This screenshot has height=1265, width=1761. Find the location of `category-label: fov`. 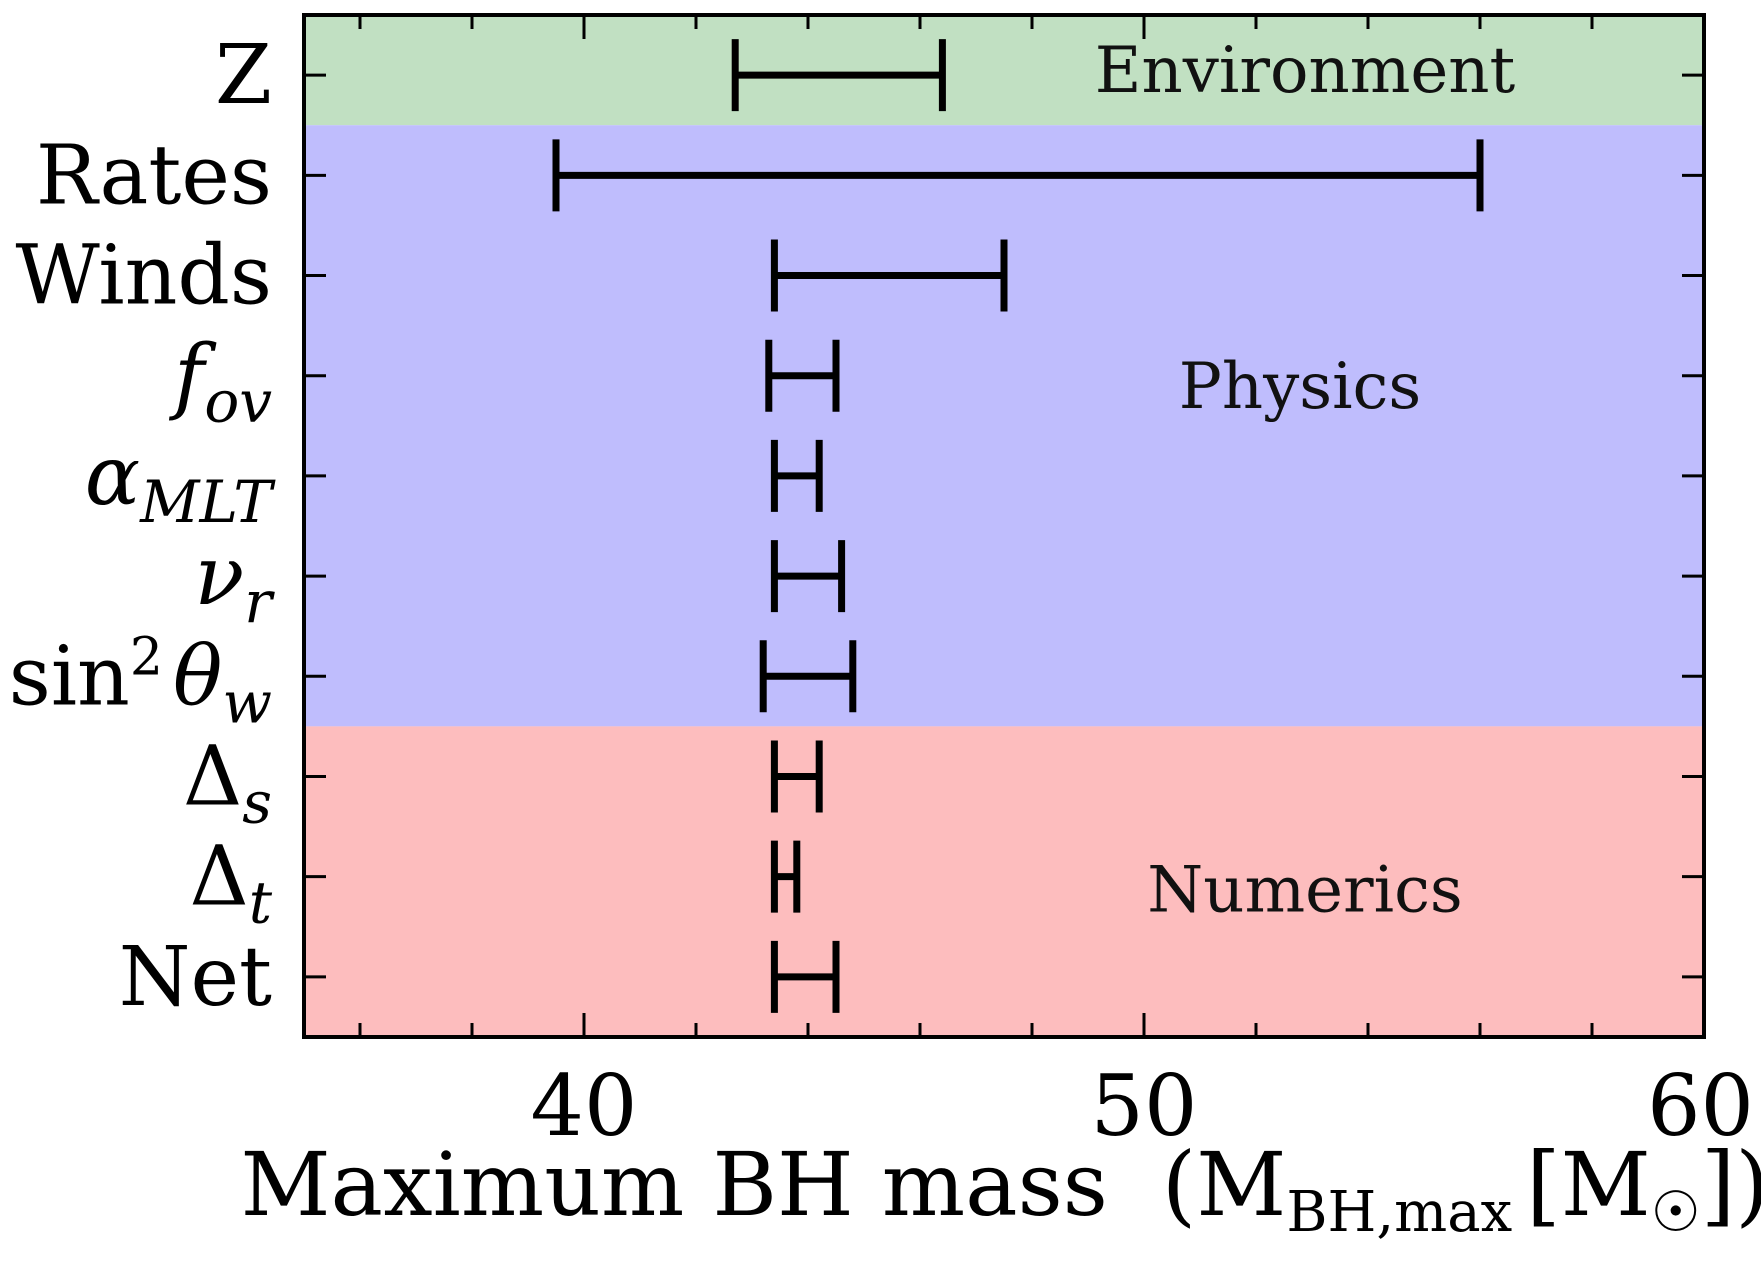

category-label: fov is located at coordinates (220, 382).